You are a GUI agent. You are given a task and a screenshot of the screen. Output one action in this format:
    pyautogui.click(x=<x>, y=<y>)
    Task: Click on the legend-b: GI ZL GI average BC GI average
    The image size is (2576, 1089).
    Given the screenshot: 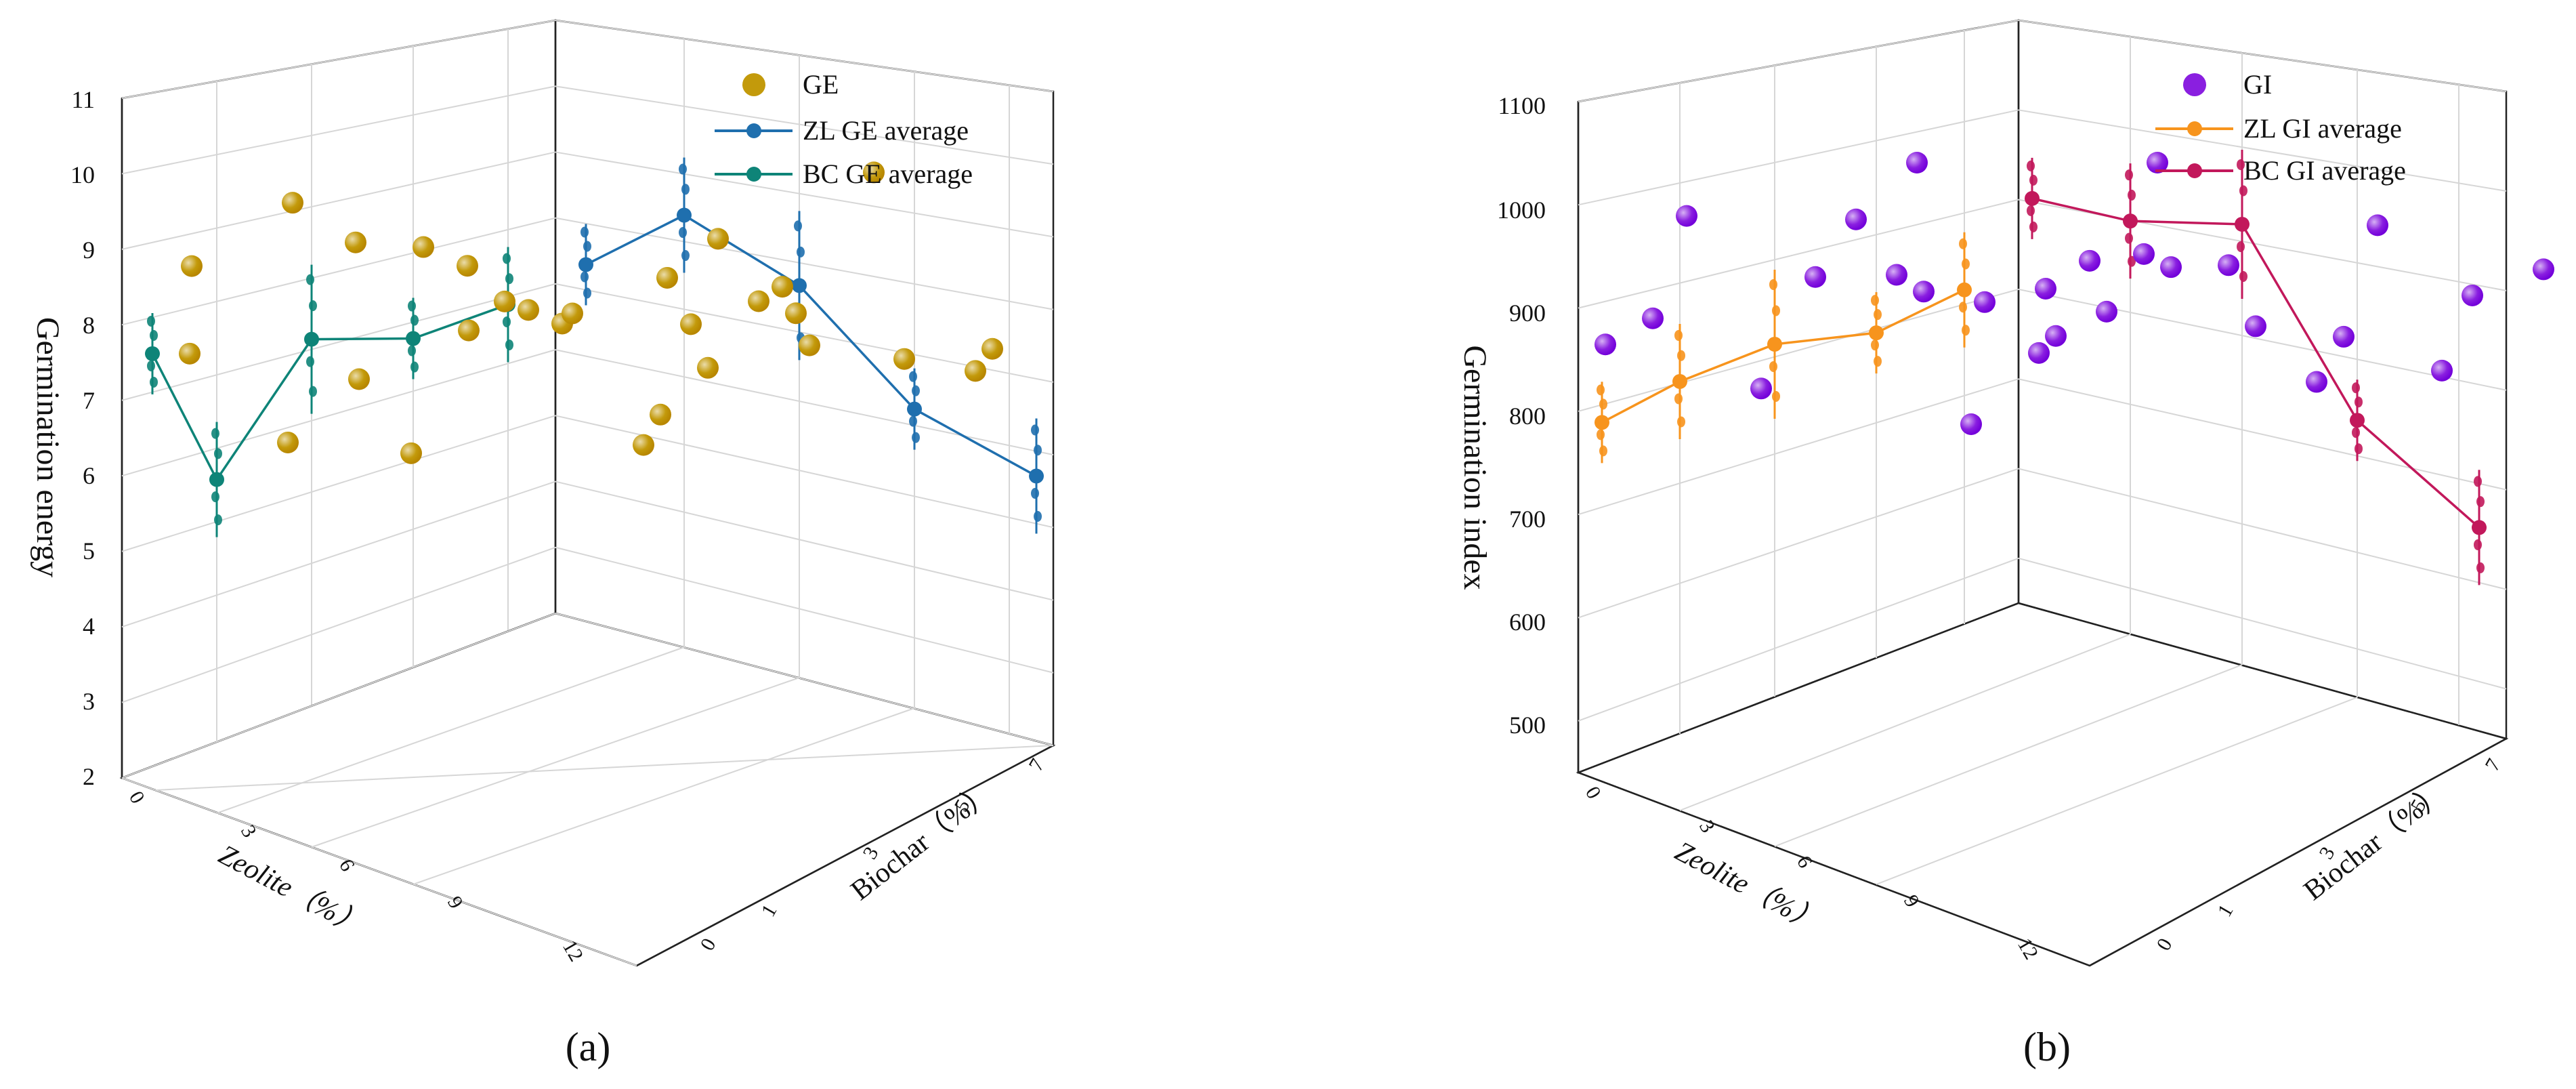 What is the action you would take?
    pyautogui.click(x=2281, y=127)
    